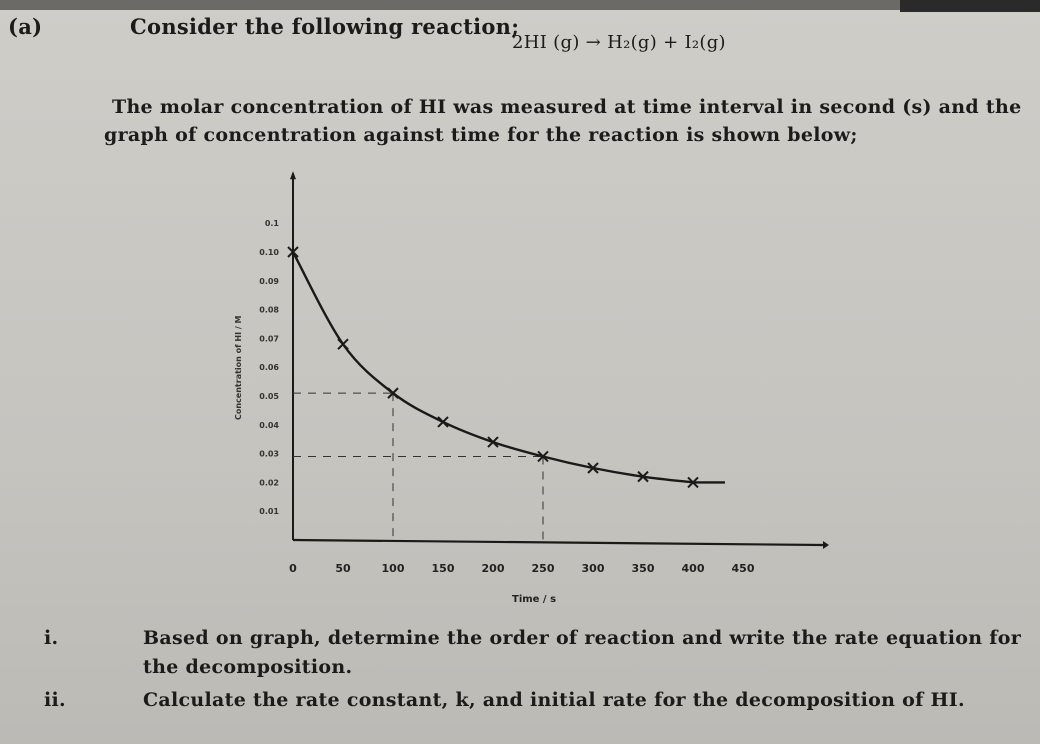  I want to click on page-top-edge, so click(520, 5).